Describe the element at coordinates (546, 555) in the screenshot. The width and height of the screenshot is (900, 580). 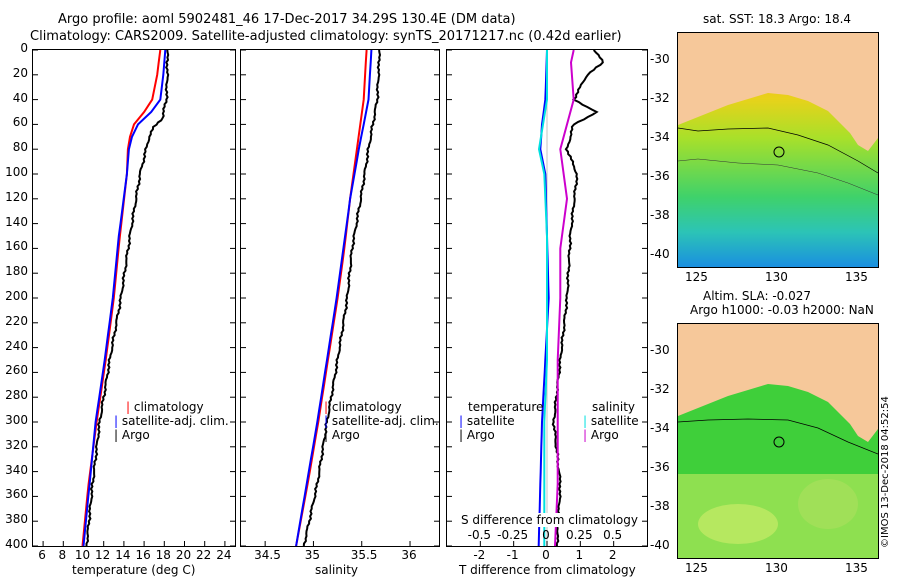
I see `x-tick-label: 0` at that location.